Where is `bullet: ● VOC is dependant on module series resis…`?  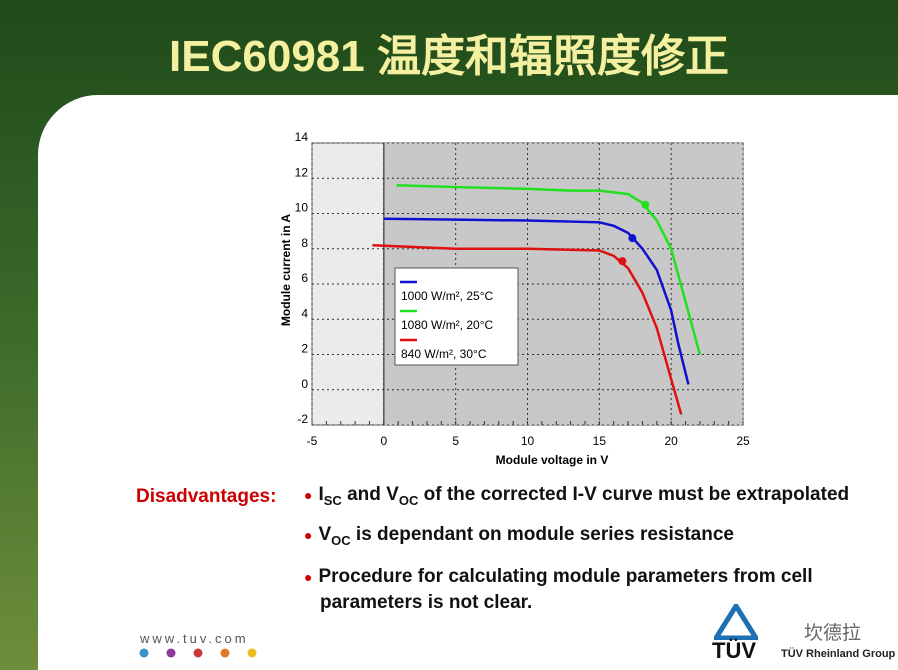
bullet: ● VOC is dependant on module series resis… is located at coordinates (519, 536).